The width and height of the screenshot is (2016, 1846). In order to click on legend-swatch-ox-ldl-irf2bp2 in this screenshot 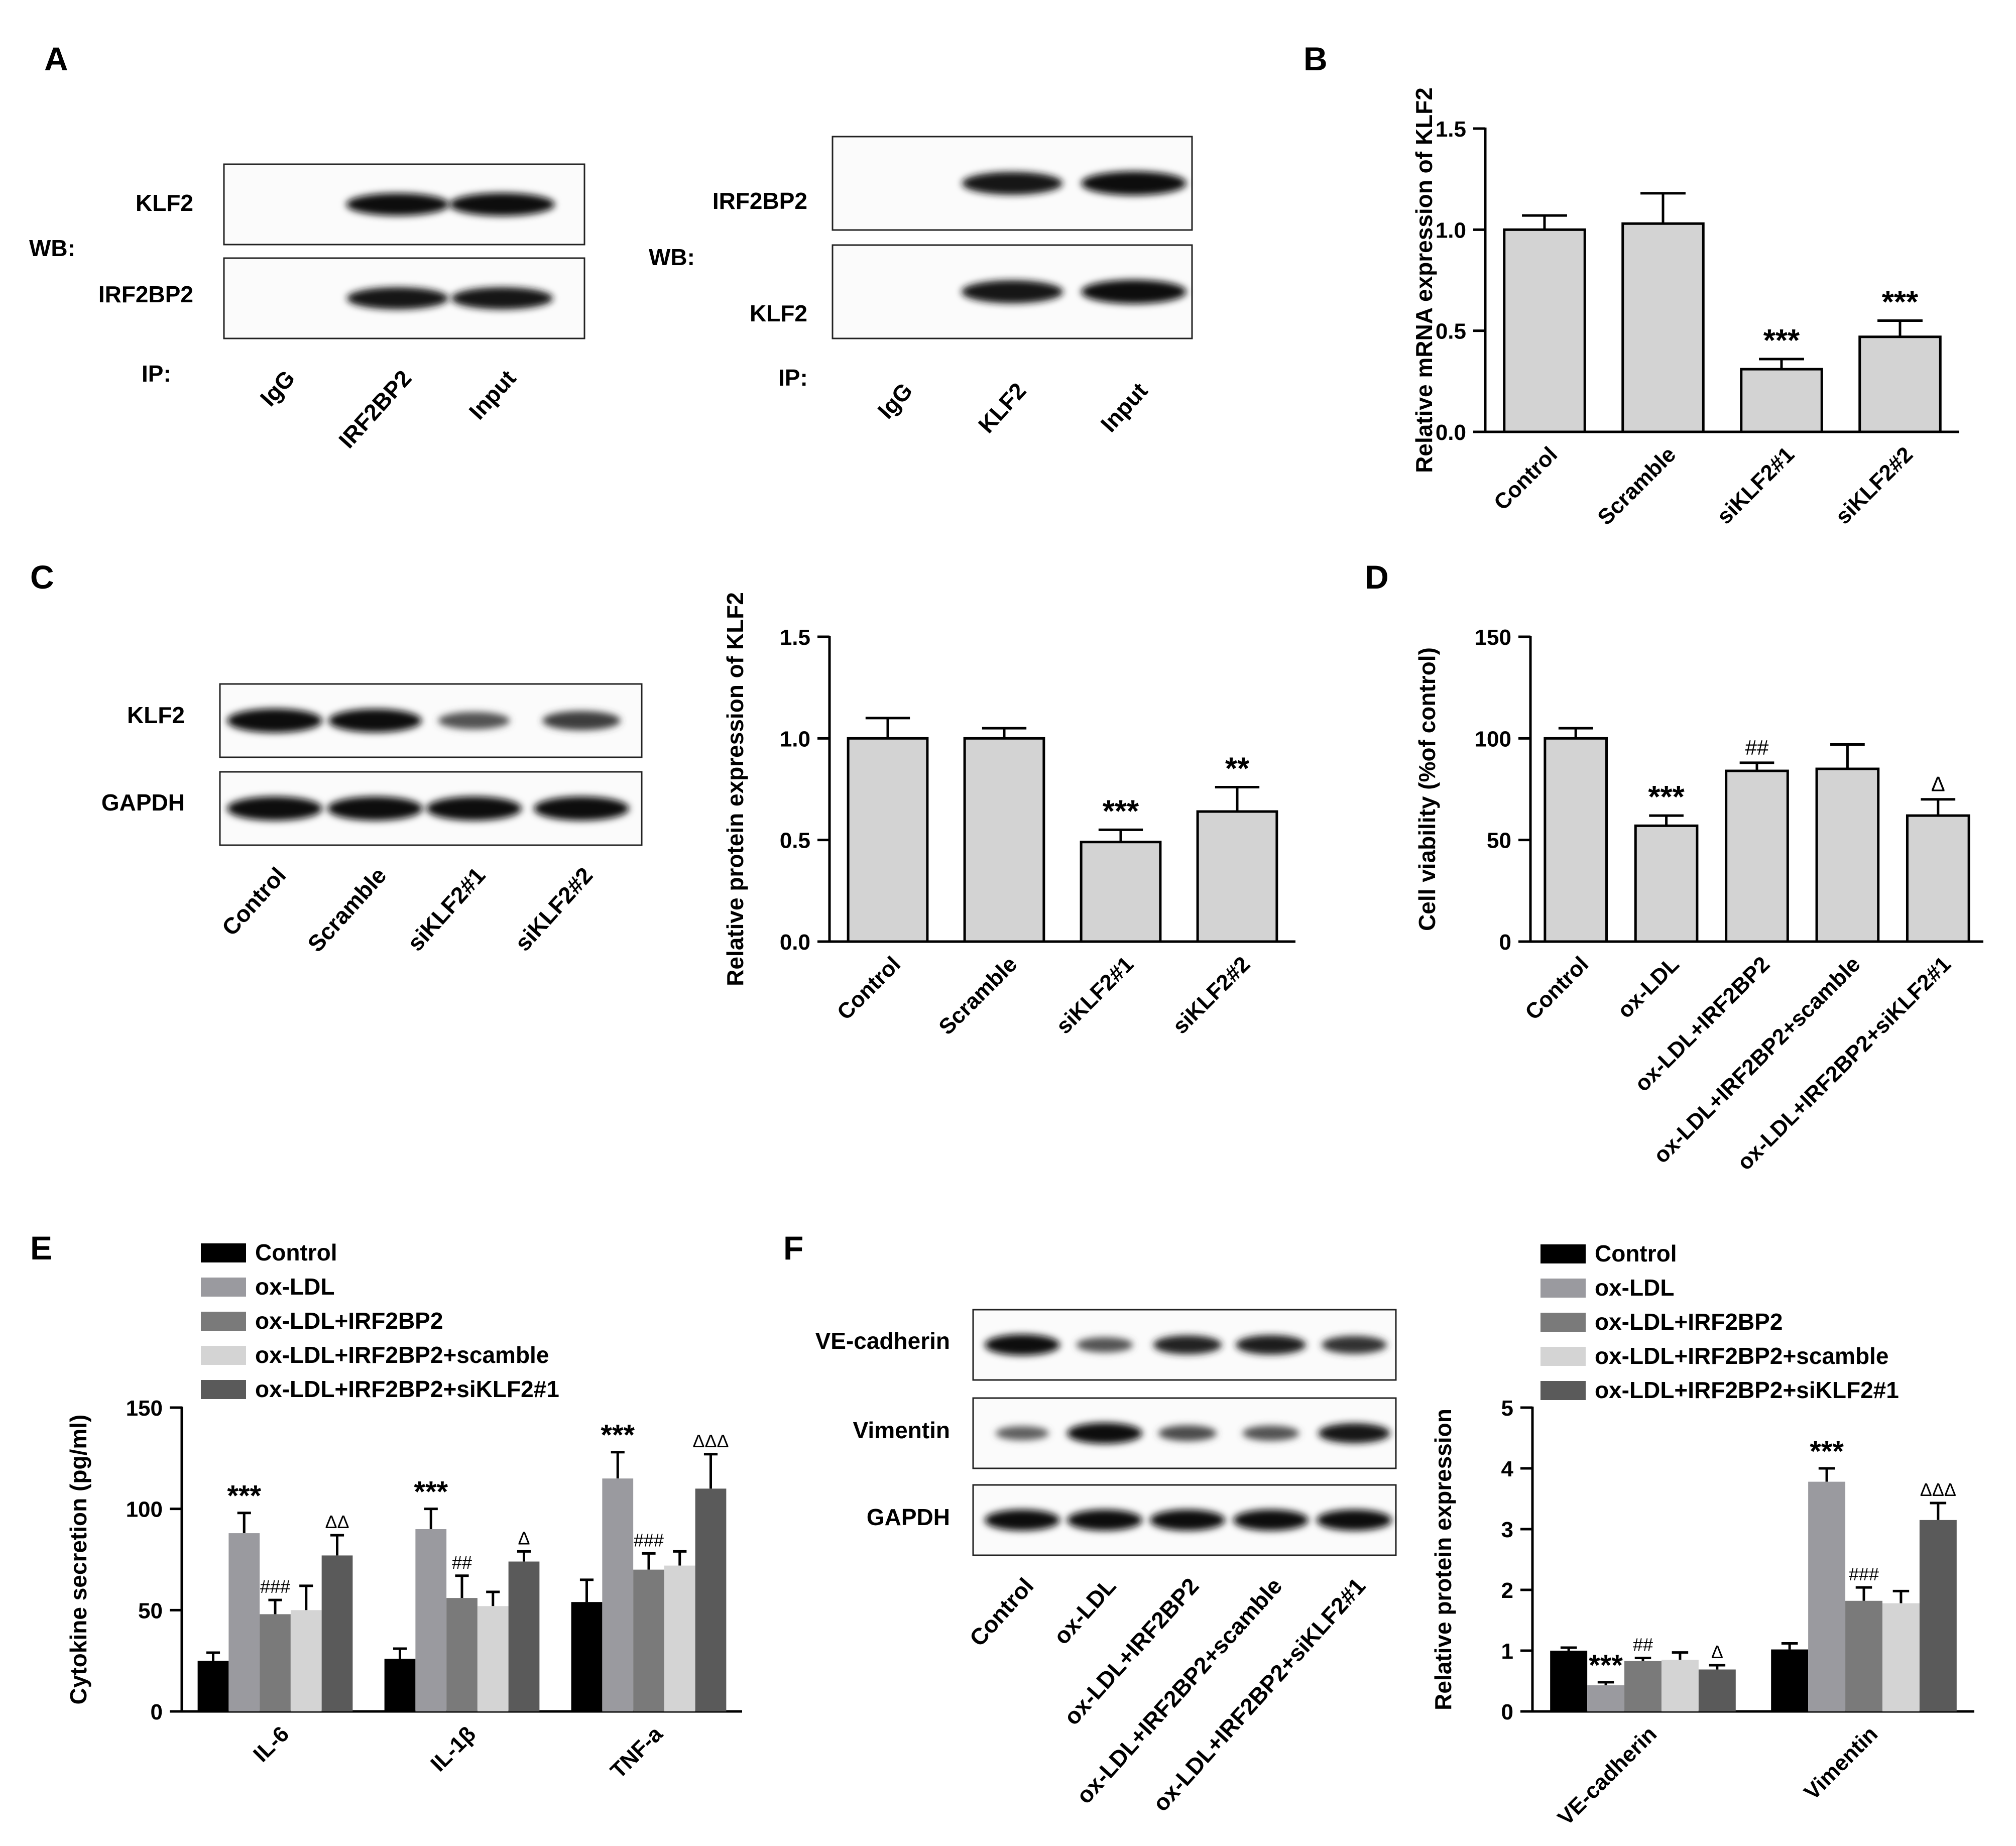, I will do `click(223, 1321)`.